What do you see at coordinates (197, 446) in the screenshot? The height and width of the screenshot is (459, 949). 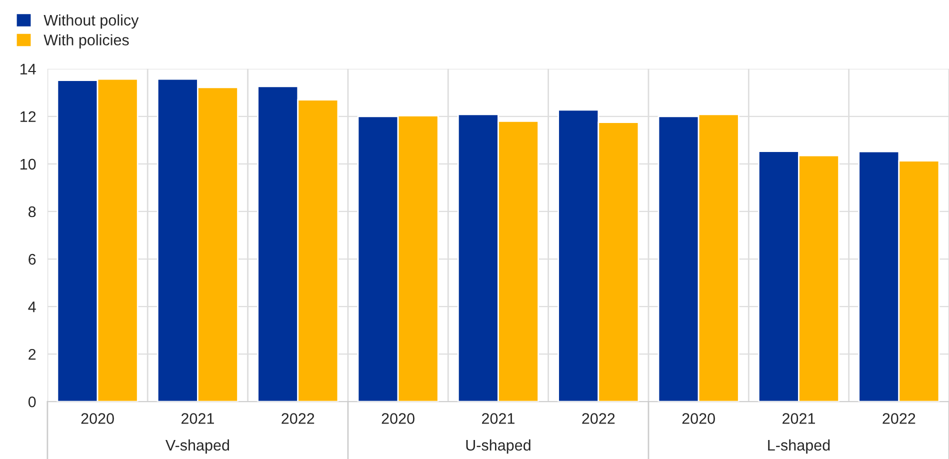 I see `text: V-shaped` at bounding box center [197, 446].